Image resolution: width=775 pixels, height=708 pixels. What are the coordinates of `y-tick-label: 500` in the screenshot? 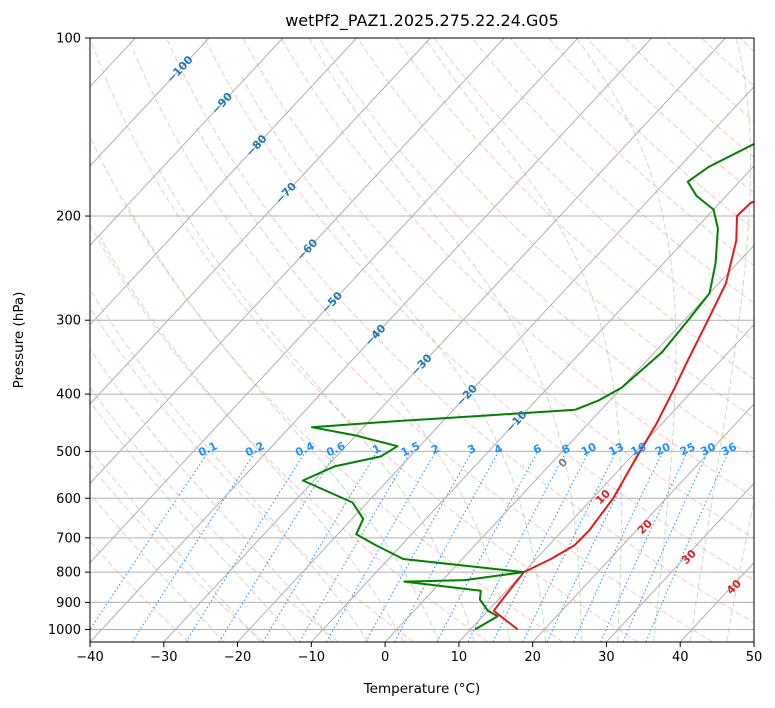 It's located at (68, 452).